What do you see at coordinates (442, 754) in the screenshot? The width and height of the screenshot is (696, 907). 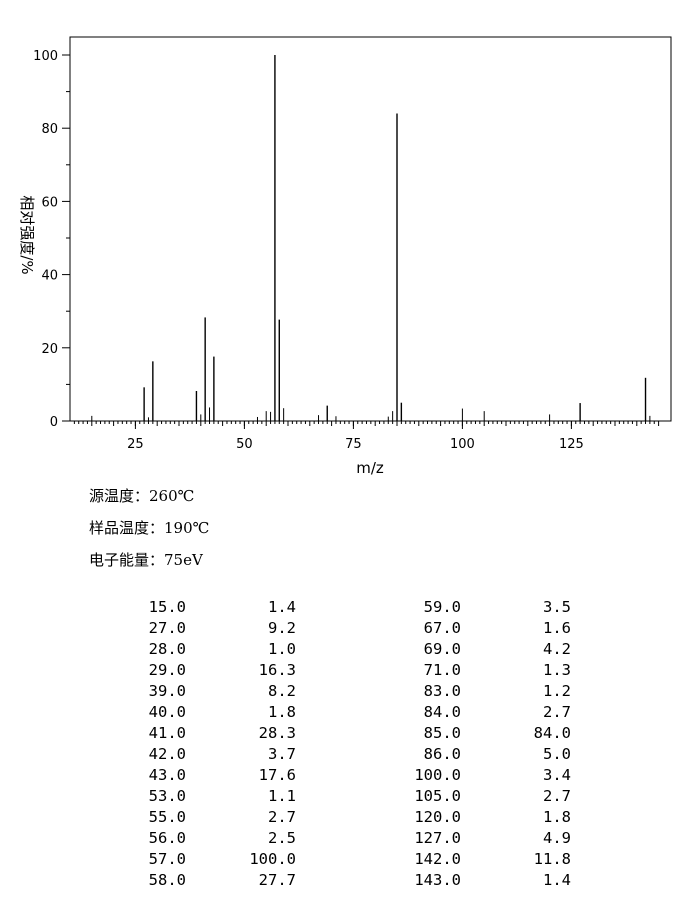 I see `mz-cell: 86.0` at bounding box center [442, 754].